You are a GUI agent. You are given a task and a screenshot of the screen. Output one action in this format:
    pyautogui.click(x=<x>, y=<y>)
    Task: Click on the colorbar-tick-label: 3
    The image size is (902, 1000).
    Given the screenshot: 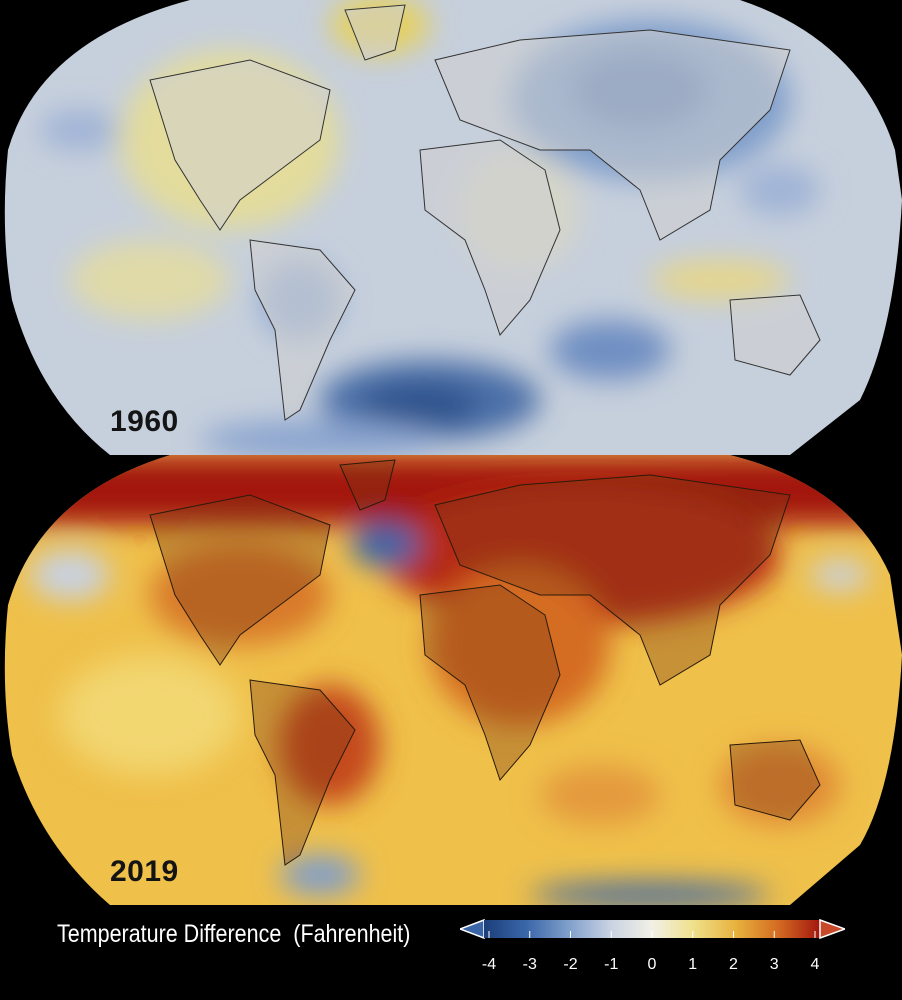 What is the action you would take?
    pyautogui.click(x=774, y=964)
    